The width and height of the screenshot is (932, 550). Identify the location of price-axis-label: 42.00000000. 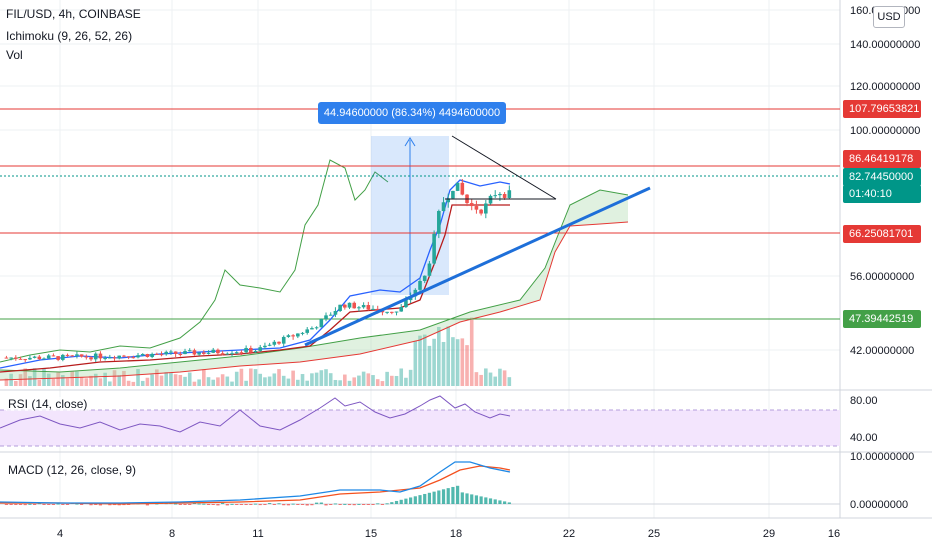
(882, 351).